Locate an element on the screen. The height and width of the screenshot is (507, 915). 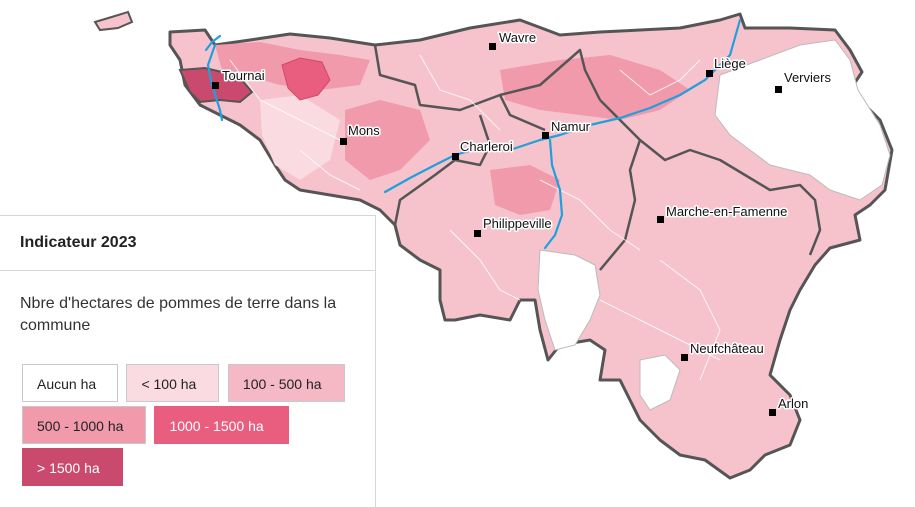
city-label-arlon: Arlon is located at coordinates (793, 403).